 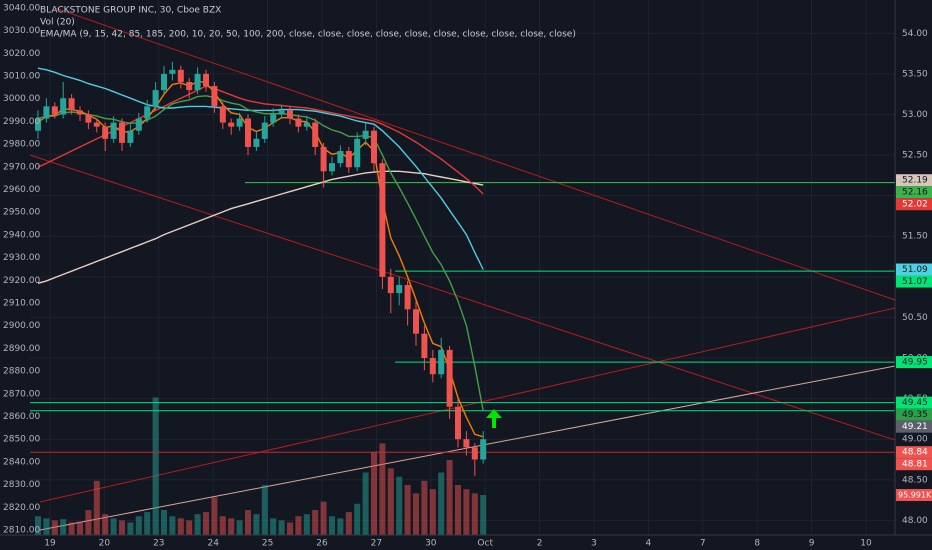 I want to click on y2-tick-label: 49.00, so click(x=915, y=440).